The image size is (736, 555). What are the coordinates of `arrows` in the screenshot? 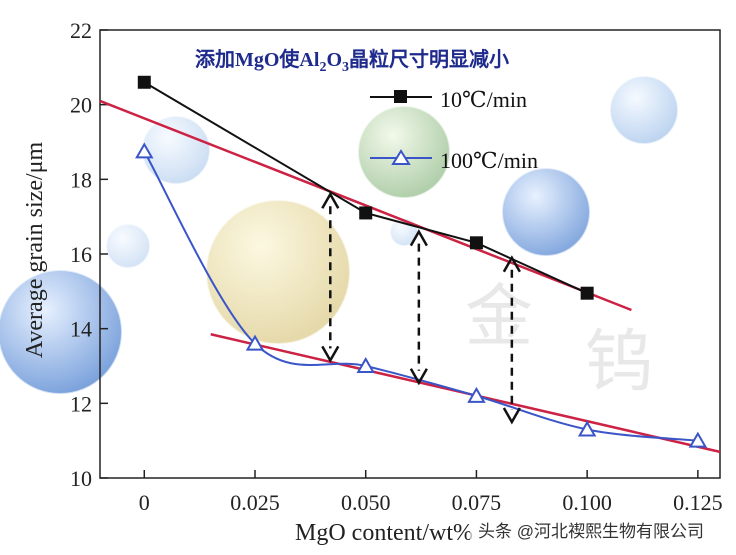 It's located at (421, 308).